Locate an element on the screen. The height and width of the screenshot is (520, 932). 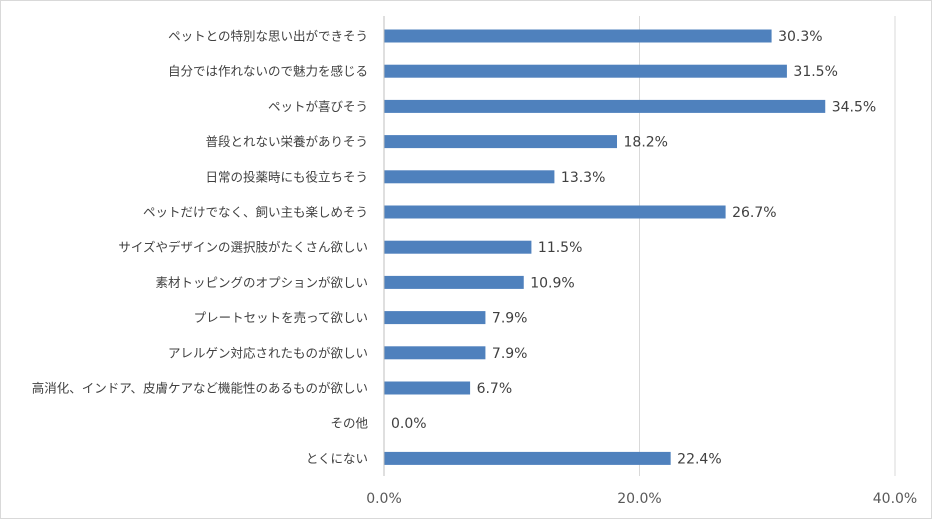
category-label: 高消化、インドア、皮膚ケアなど機能性のあるものが欲しい is located at coordinates (200, 388).